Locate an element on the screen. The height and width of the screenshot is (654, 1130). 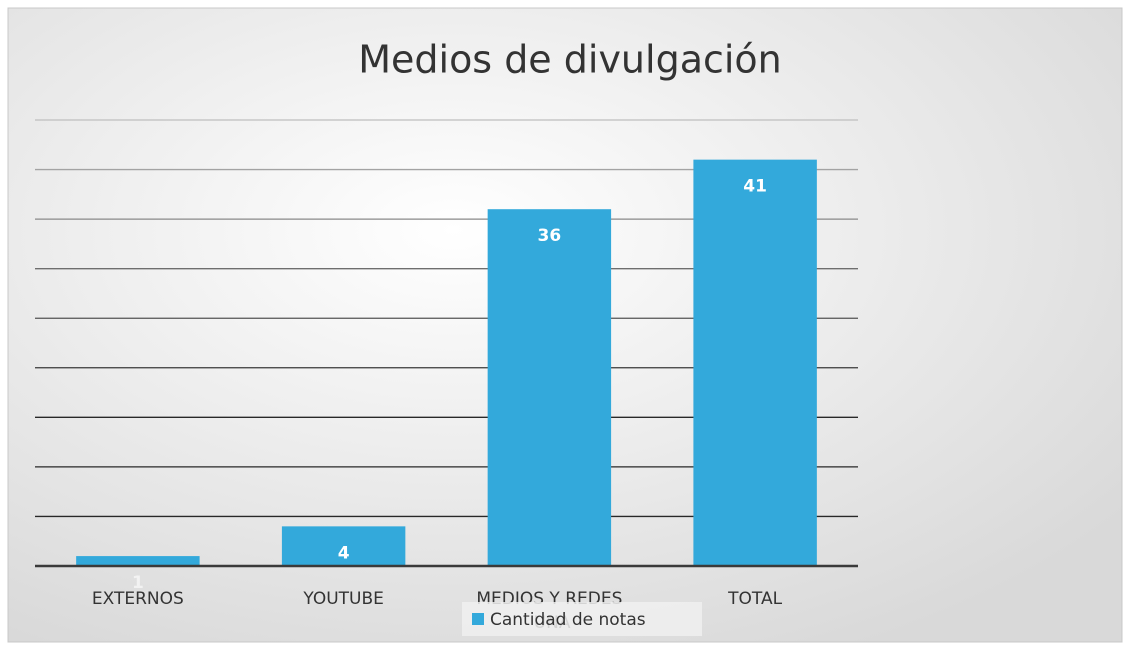
data-label: 1 is located at coordinates (138, 583).